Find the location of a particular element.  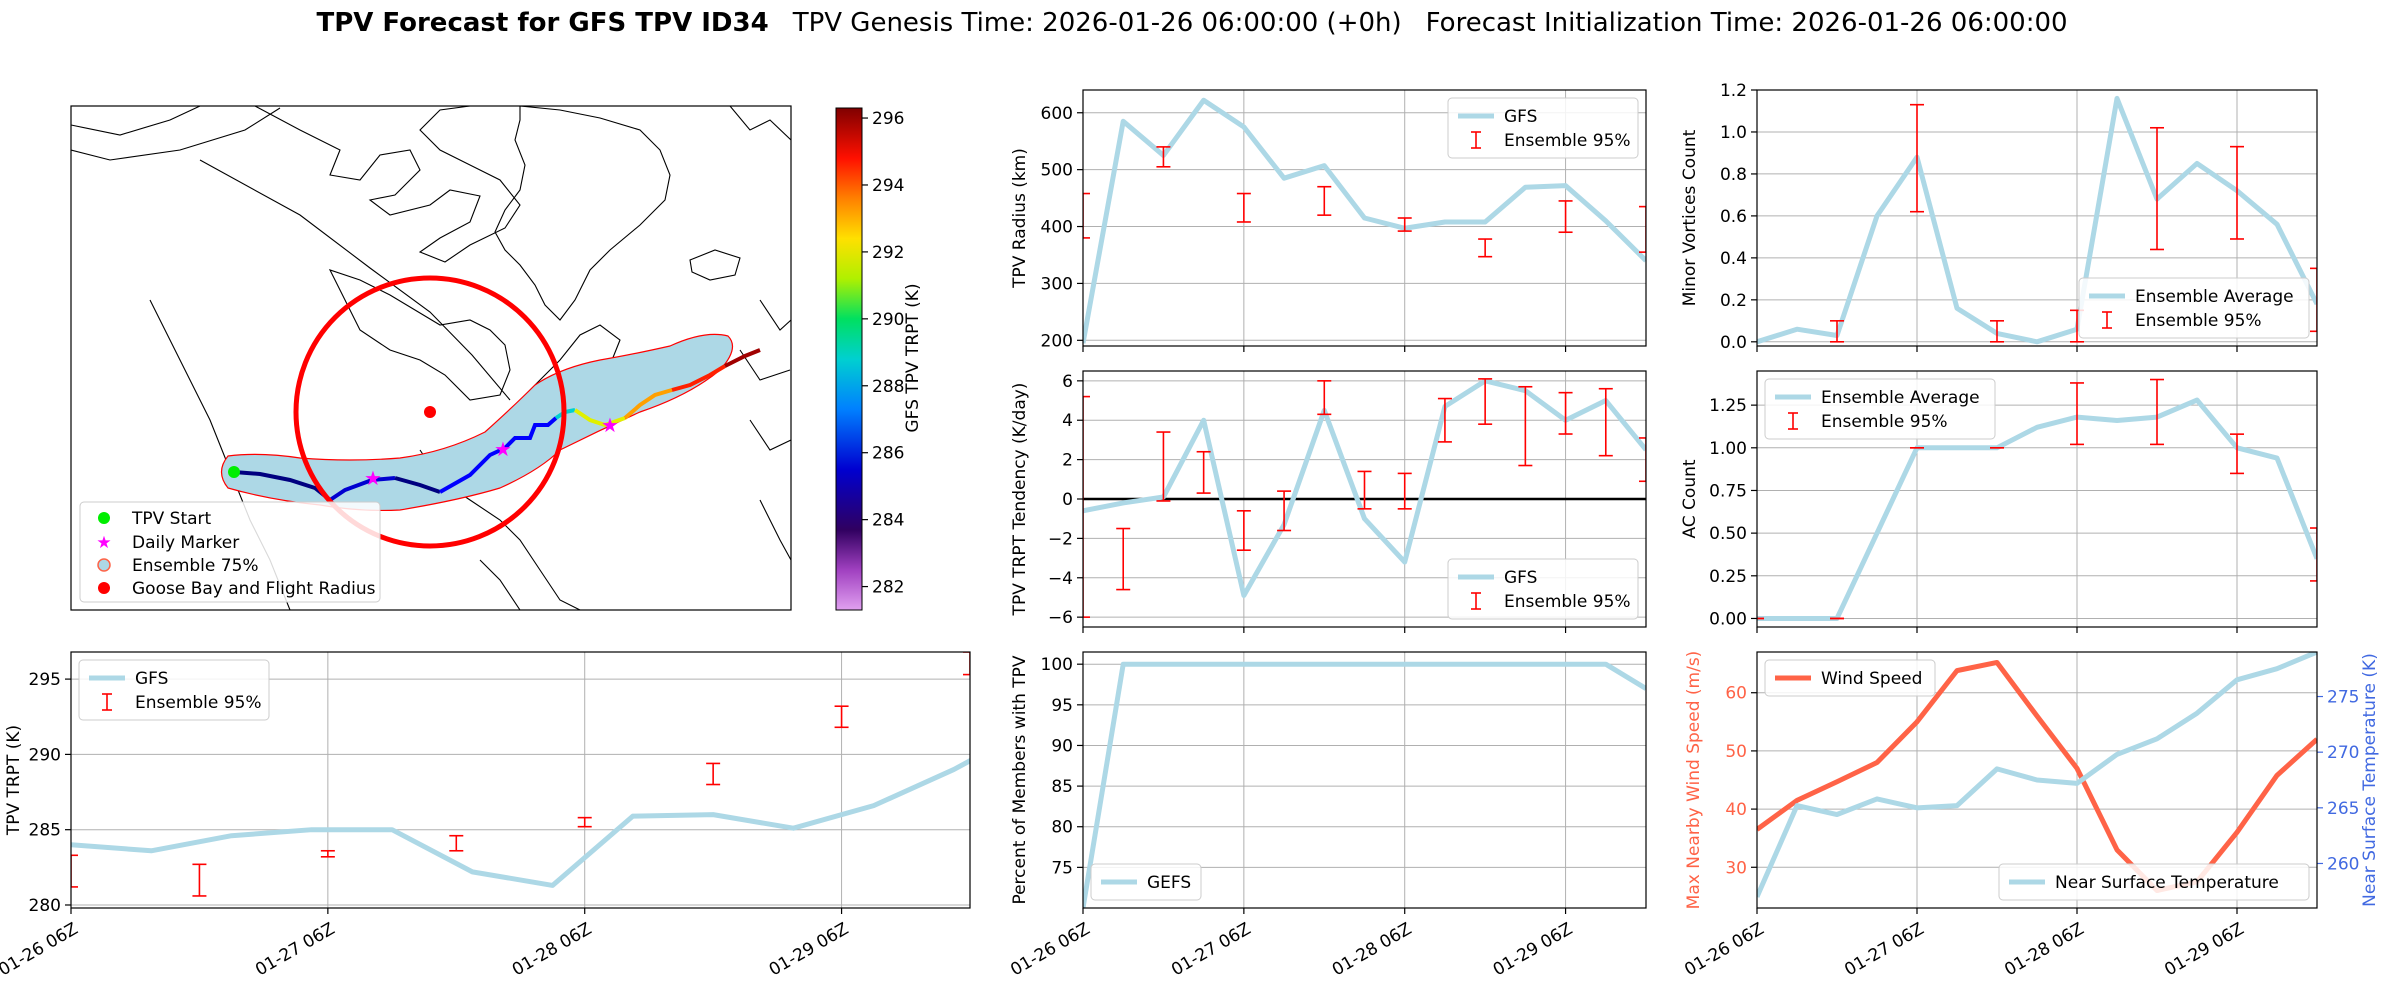

y-tick-label: 95 is located at coordinates (1062, 706).